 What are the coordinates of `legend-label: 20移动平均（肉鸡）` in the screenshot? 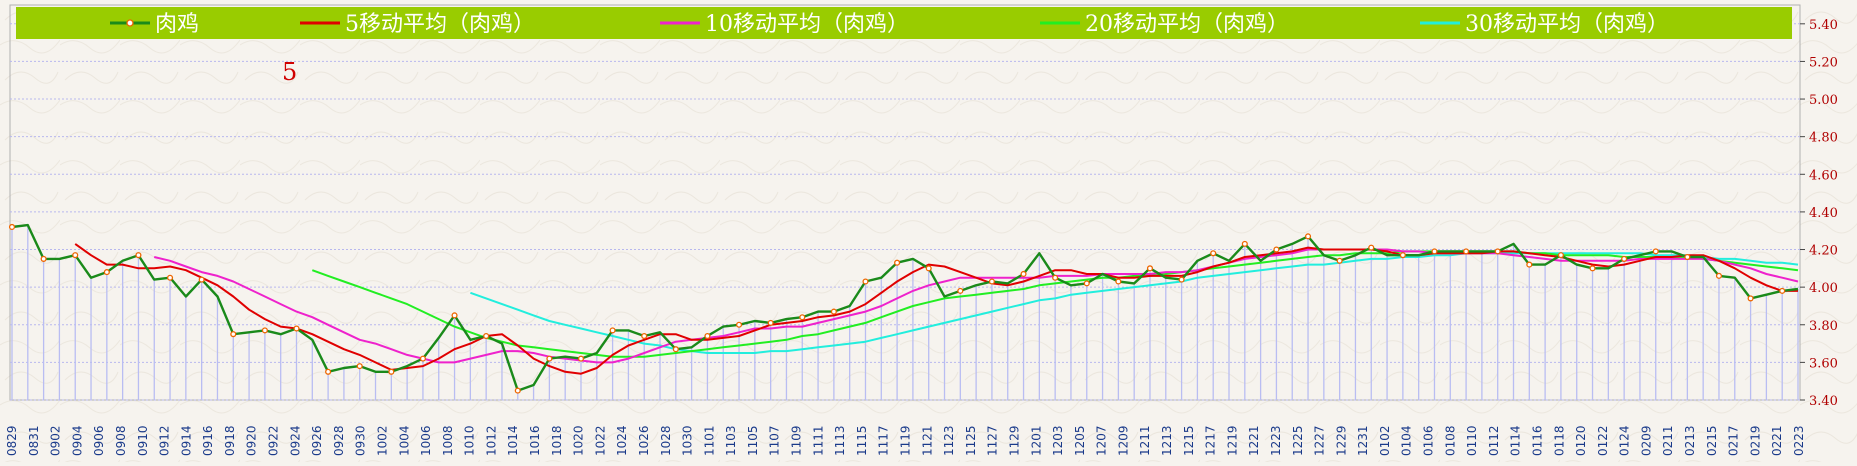 It's located at (1187, 24).